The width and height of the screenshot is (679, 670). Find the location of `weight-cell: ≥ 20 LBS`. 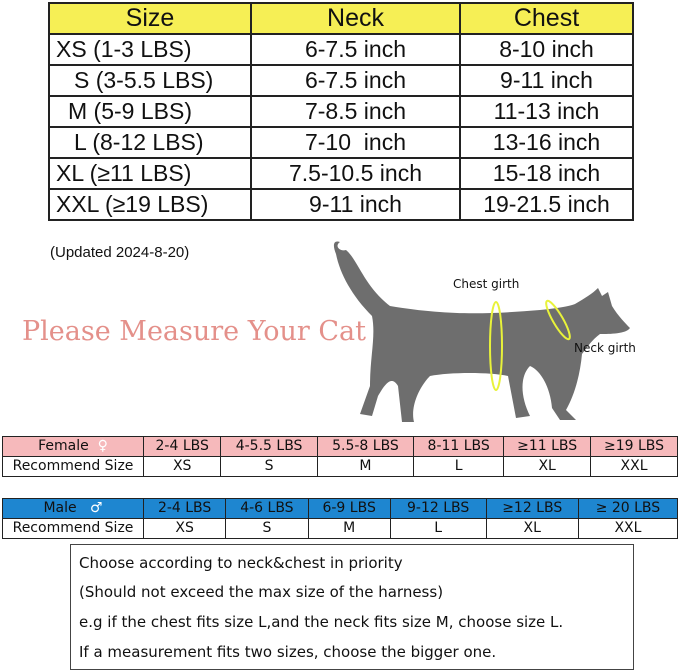

weight-cell: ≥ 20 LBS is located at coordinates (628, 508).